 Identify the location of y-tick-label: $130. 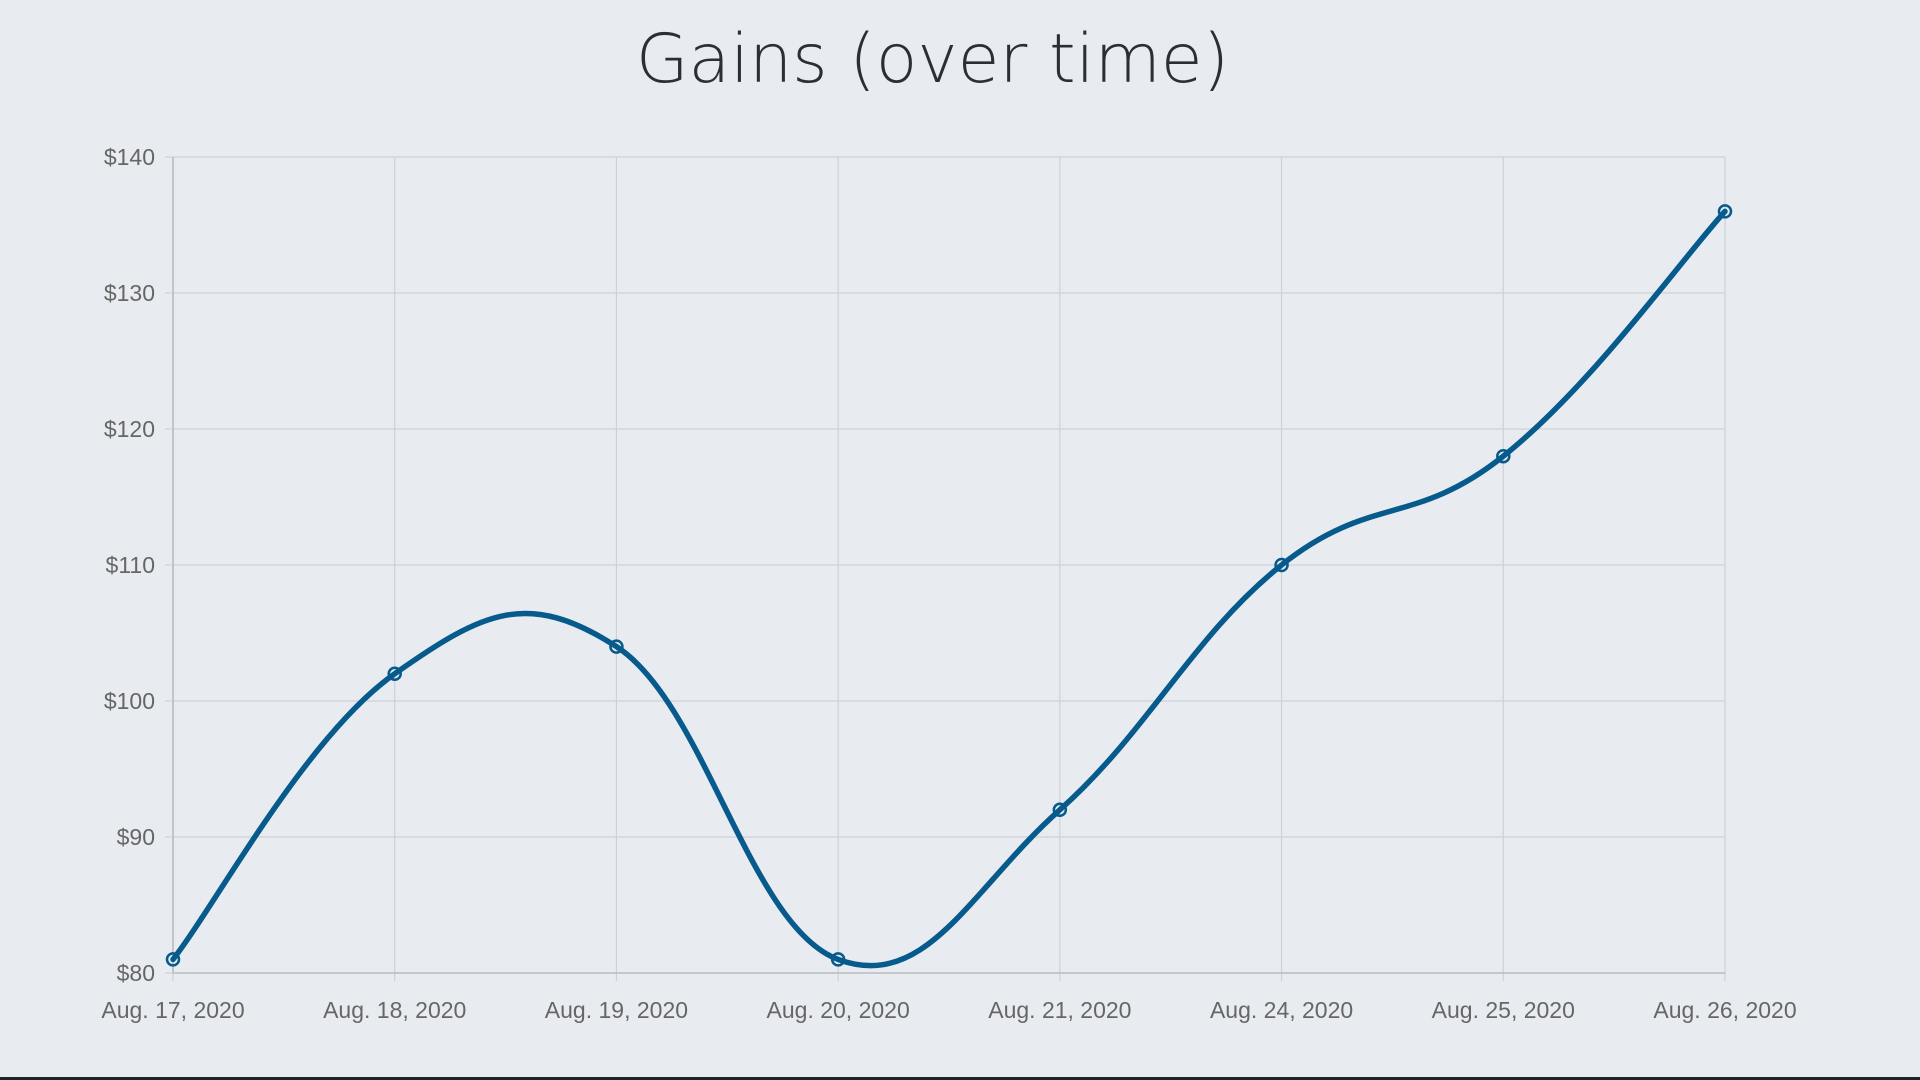
(129, 293).